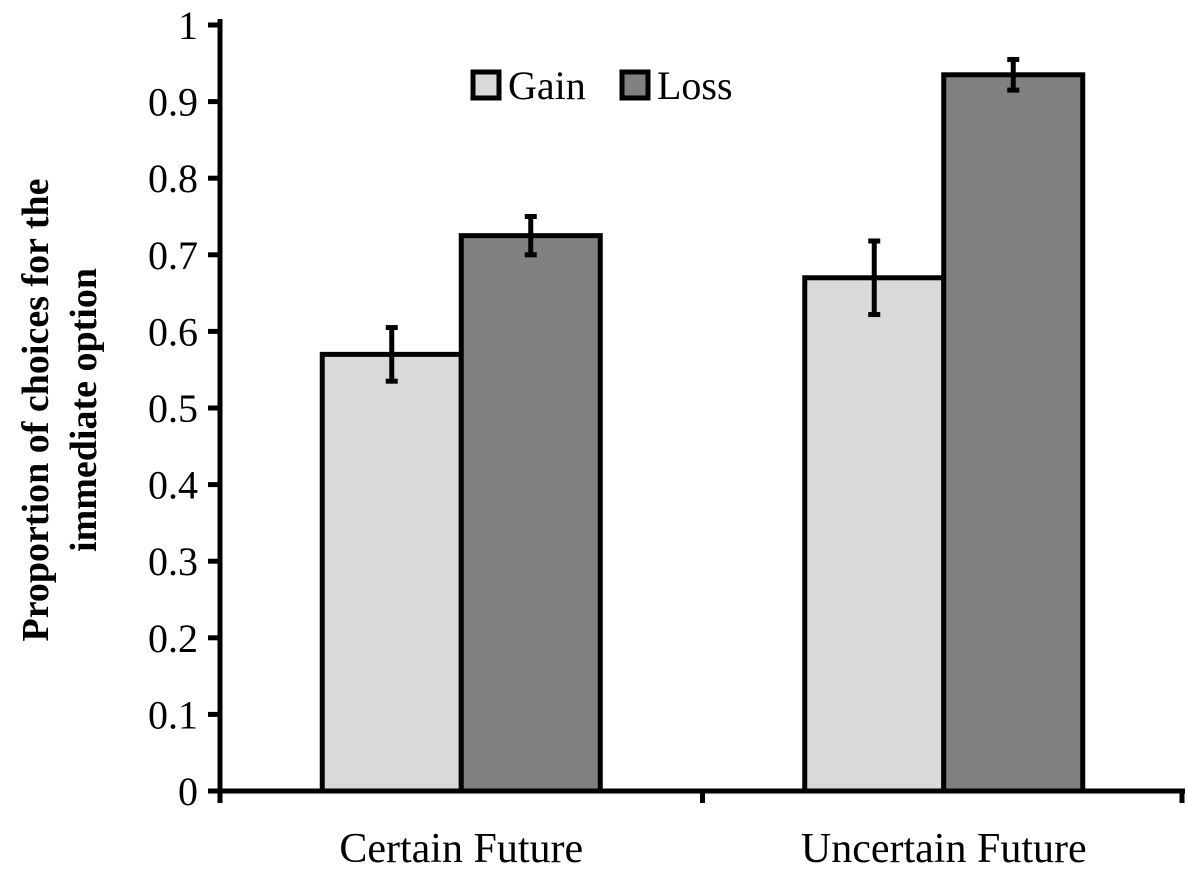 The width and height of the screenshot is (1187, 871). What do you see at coordinates (173, 638) in the screenshot?
I see `y-tick-label: 0.2` at bounding box center [173, 638].